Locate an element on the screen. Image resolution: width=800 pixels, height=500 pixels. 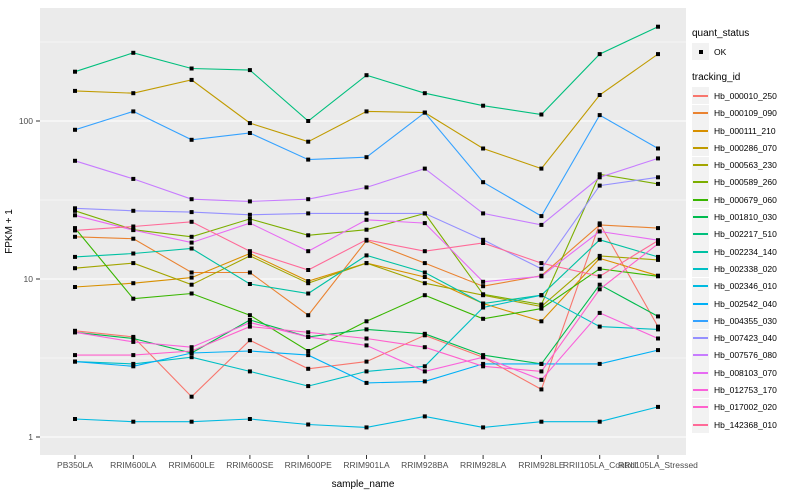
x-tick-label: RRIM901LA is located at coordinates (366, 465).